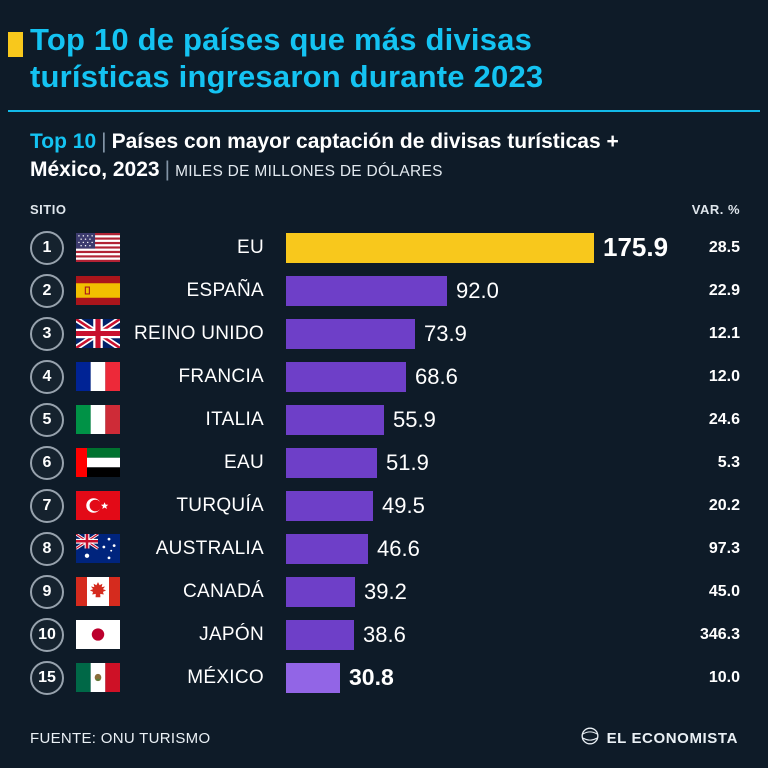  Describe the element at coordinates (250, 247) in the screenshot. I see `country-label: EU` at that location.